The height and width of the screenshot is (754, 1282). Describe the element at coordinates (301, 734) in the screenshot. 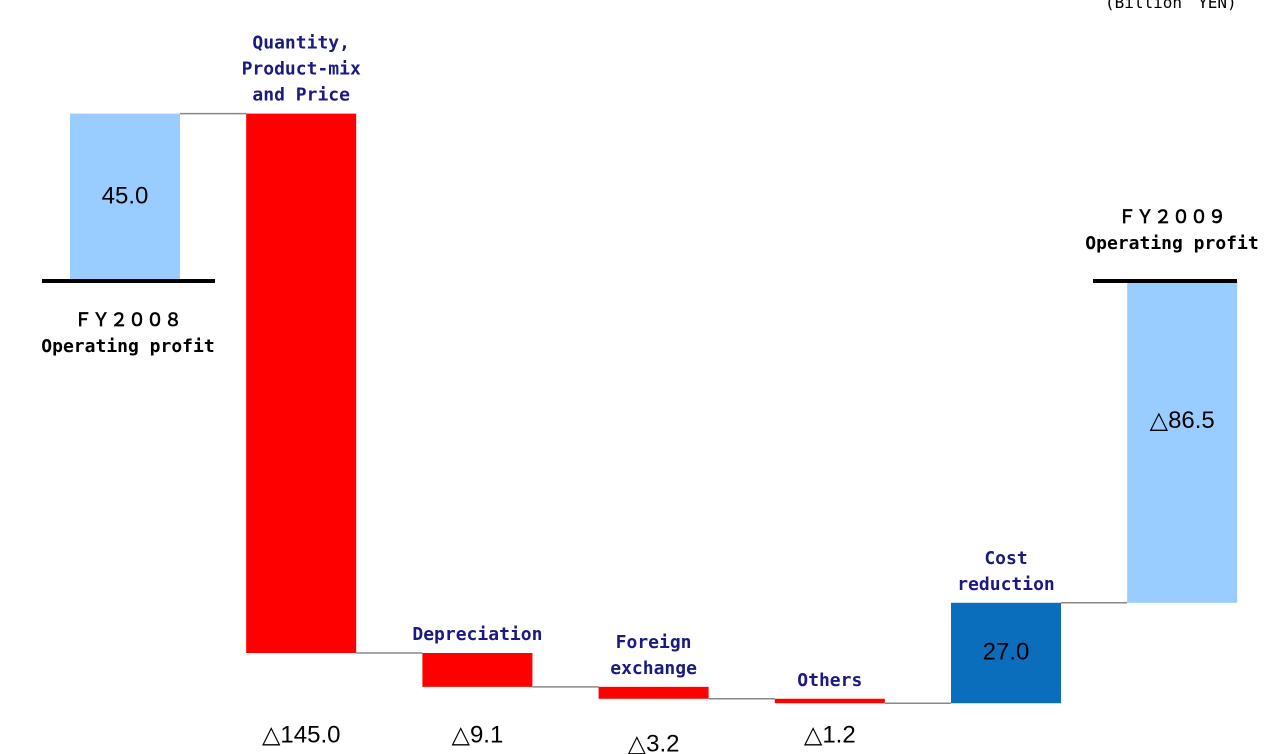

I see `value-label: △145.0` at that location.